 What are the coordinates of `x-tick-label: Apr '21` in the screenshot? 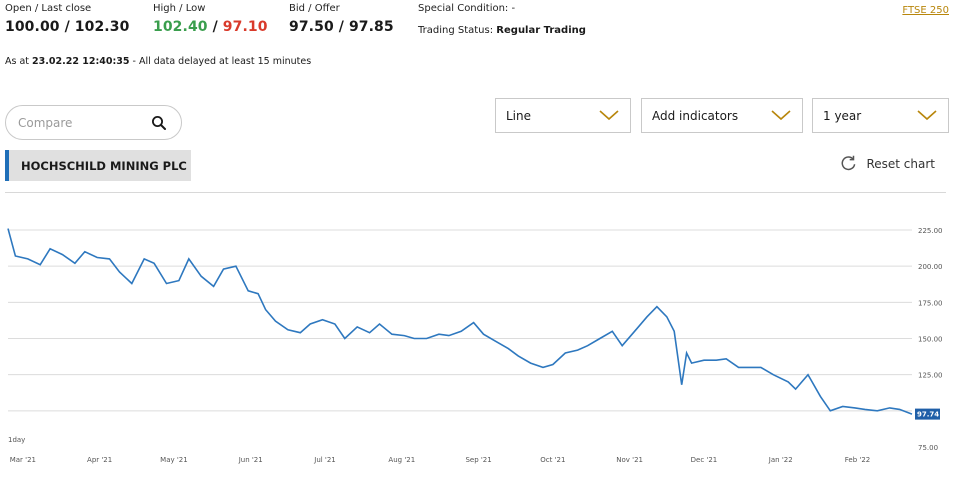 It's located at (99, 460).